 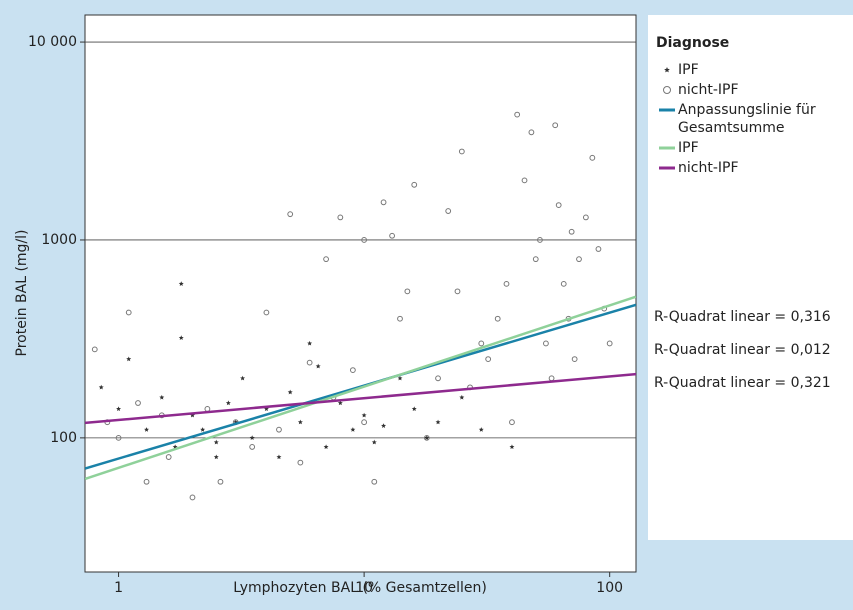 I want to click on y-tick-label: 100, so click(x=63, y=438).